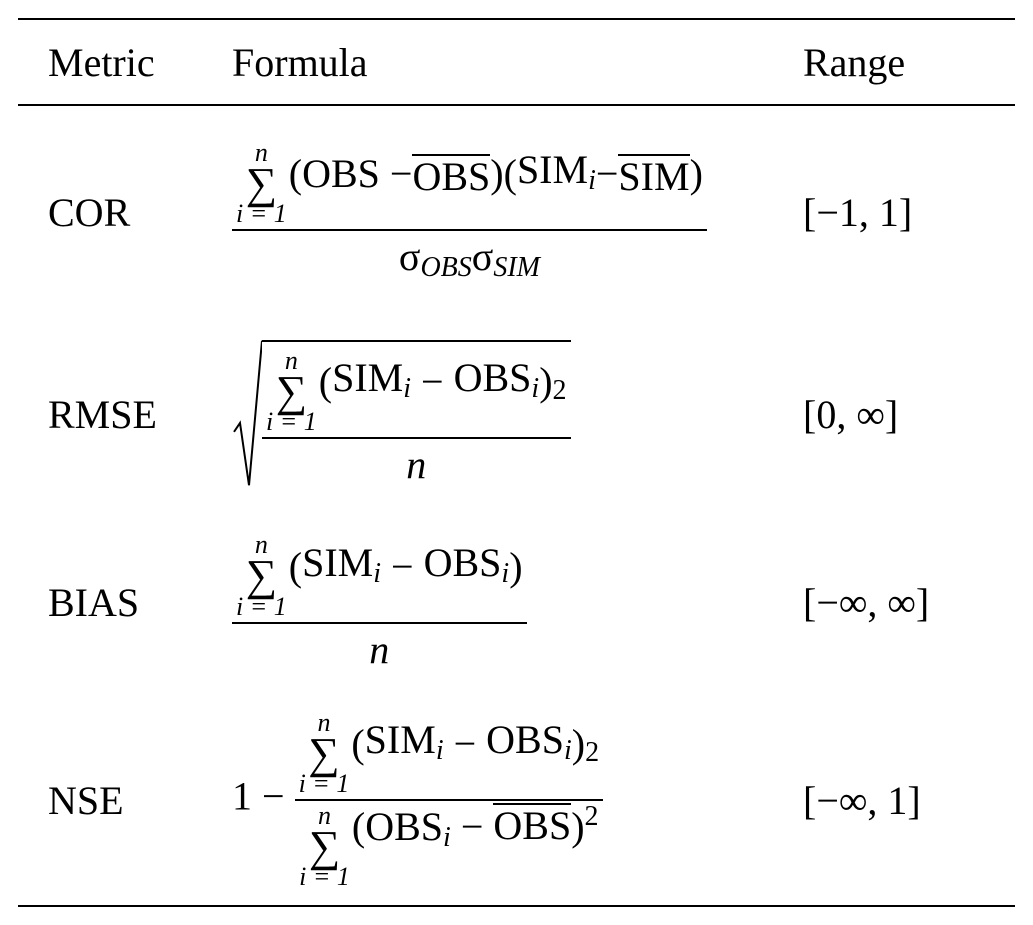 This screenshot has height=925, width=1033. I want to click on formula-cell: n ∑ i = 1(SIMi − OBSi) n, so click(517, 602).